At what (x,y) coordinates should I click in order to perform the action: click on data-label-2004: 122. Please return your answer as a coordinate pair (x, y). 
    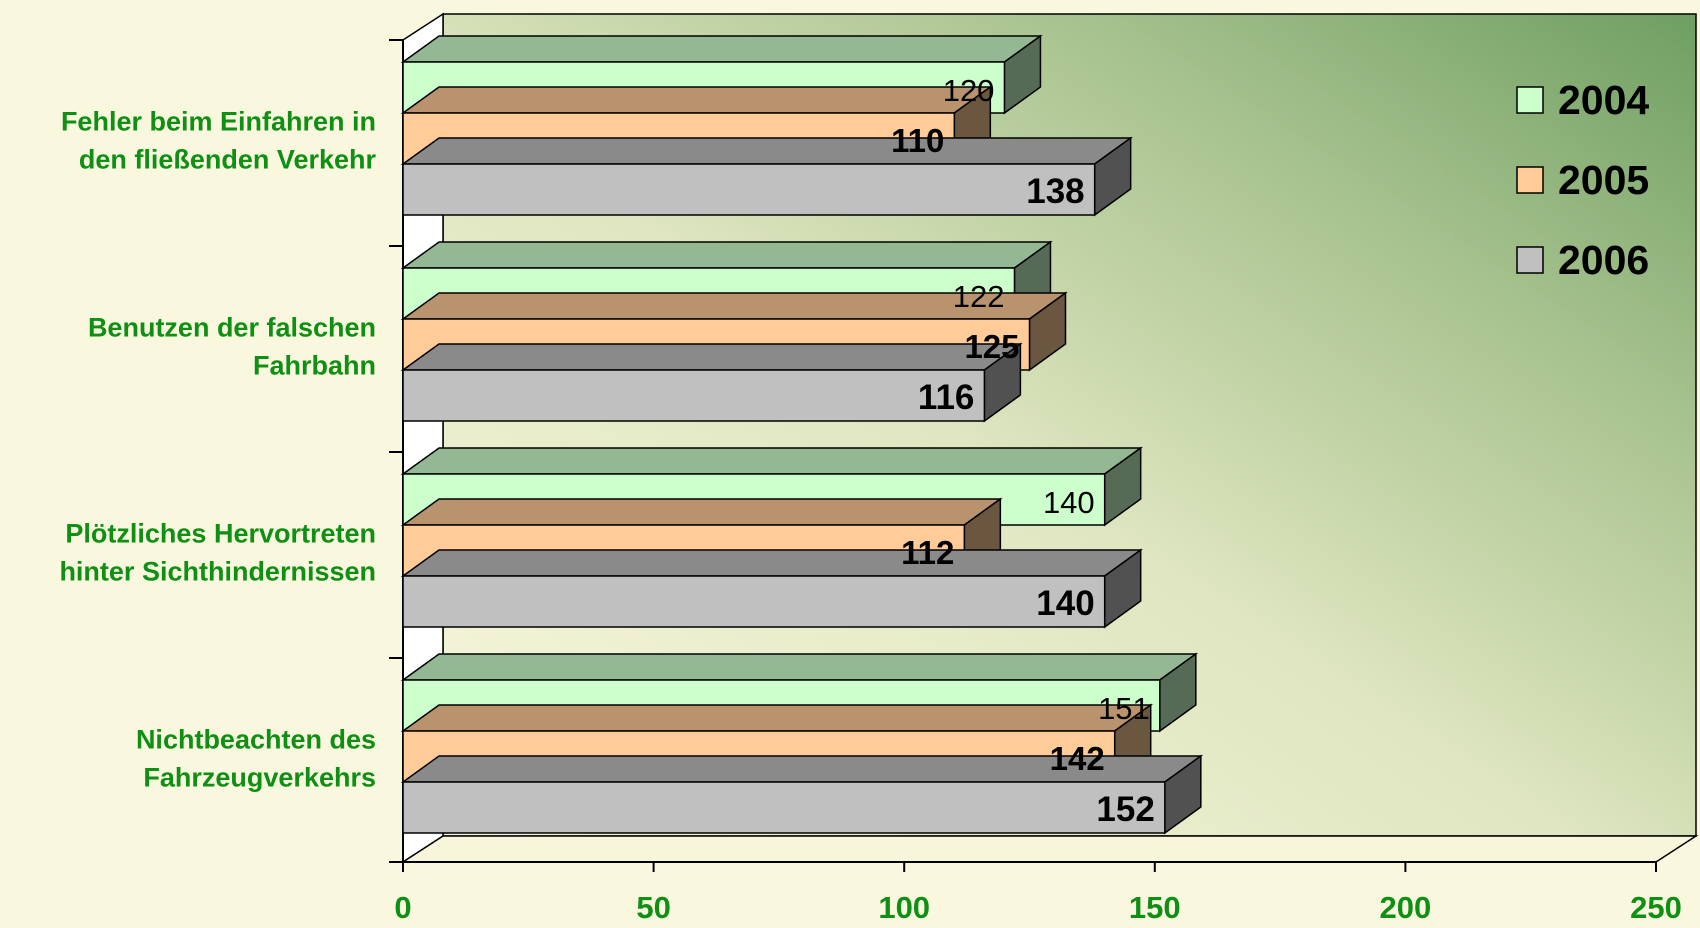
    Looking at the image, I should click on (979, 296).